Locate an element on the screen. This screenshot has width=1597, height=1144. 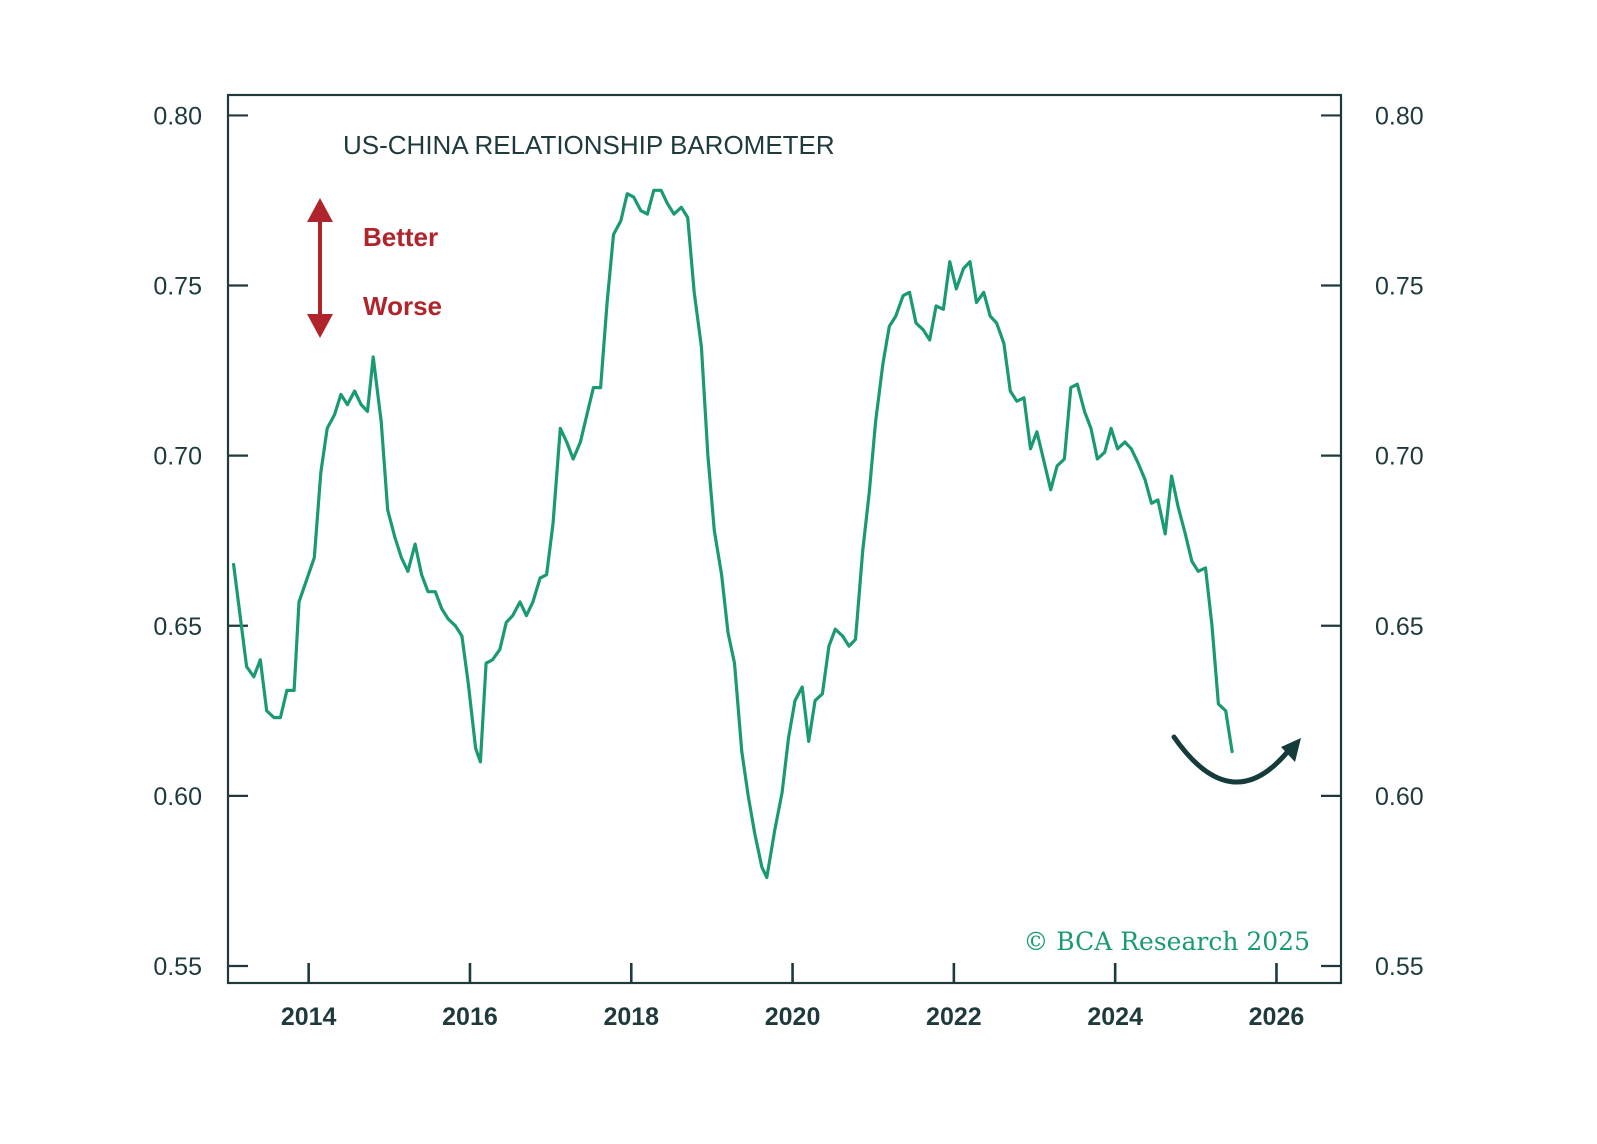
x-axis: 2014 2016 2018 2020 2022 2024 2026 is located at coordinates (792, 997).